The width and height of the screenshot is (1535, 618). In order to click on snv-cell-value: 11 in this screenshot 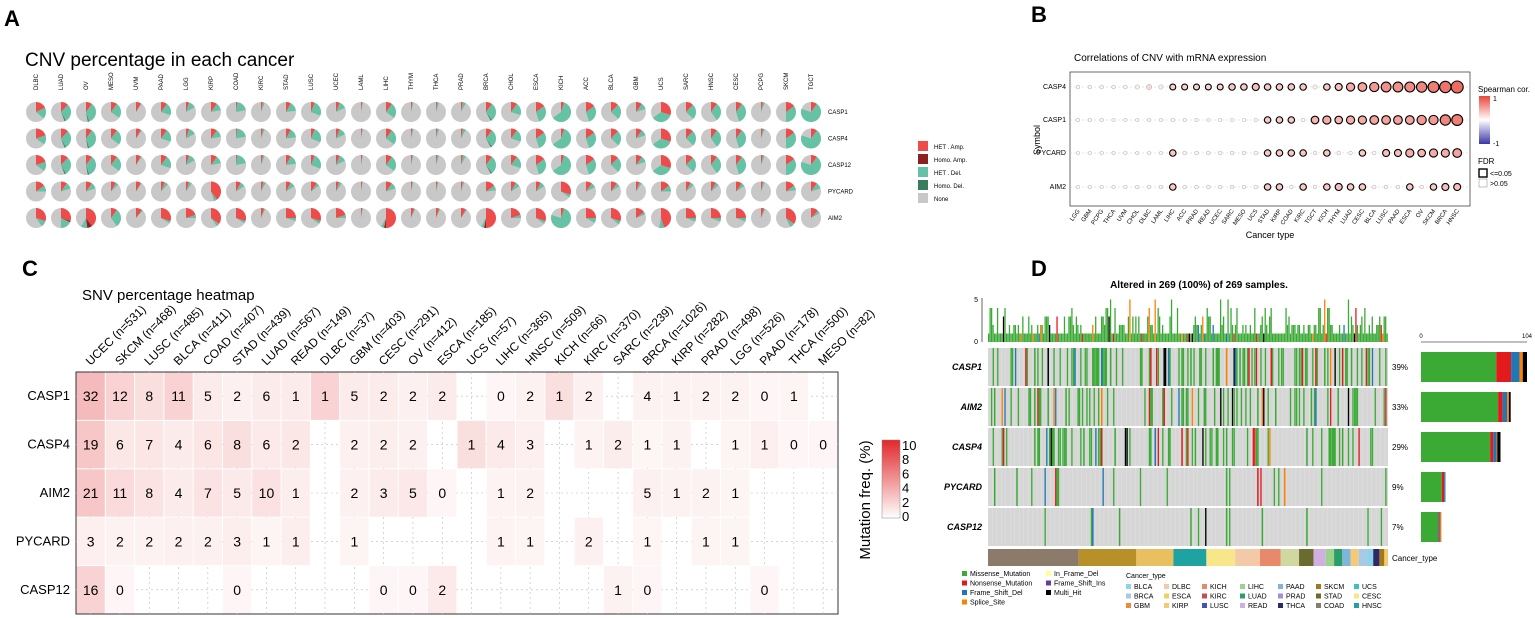, I will do `click(178, 396)`.